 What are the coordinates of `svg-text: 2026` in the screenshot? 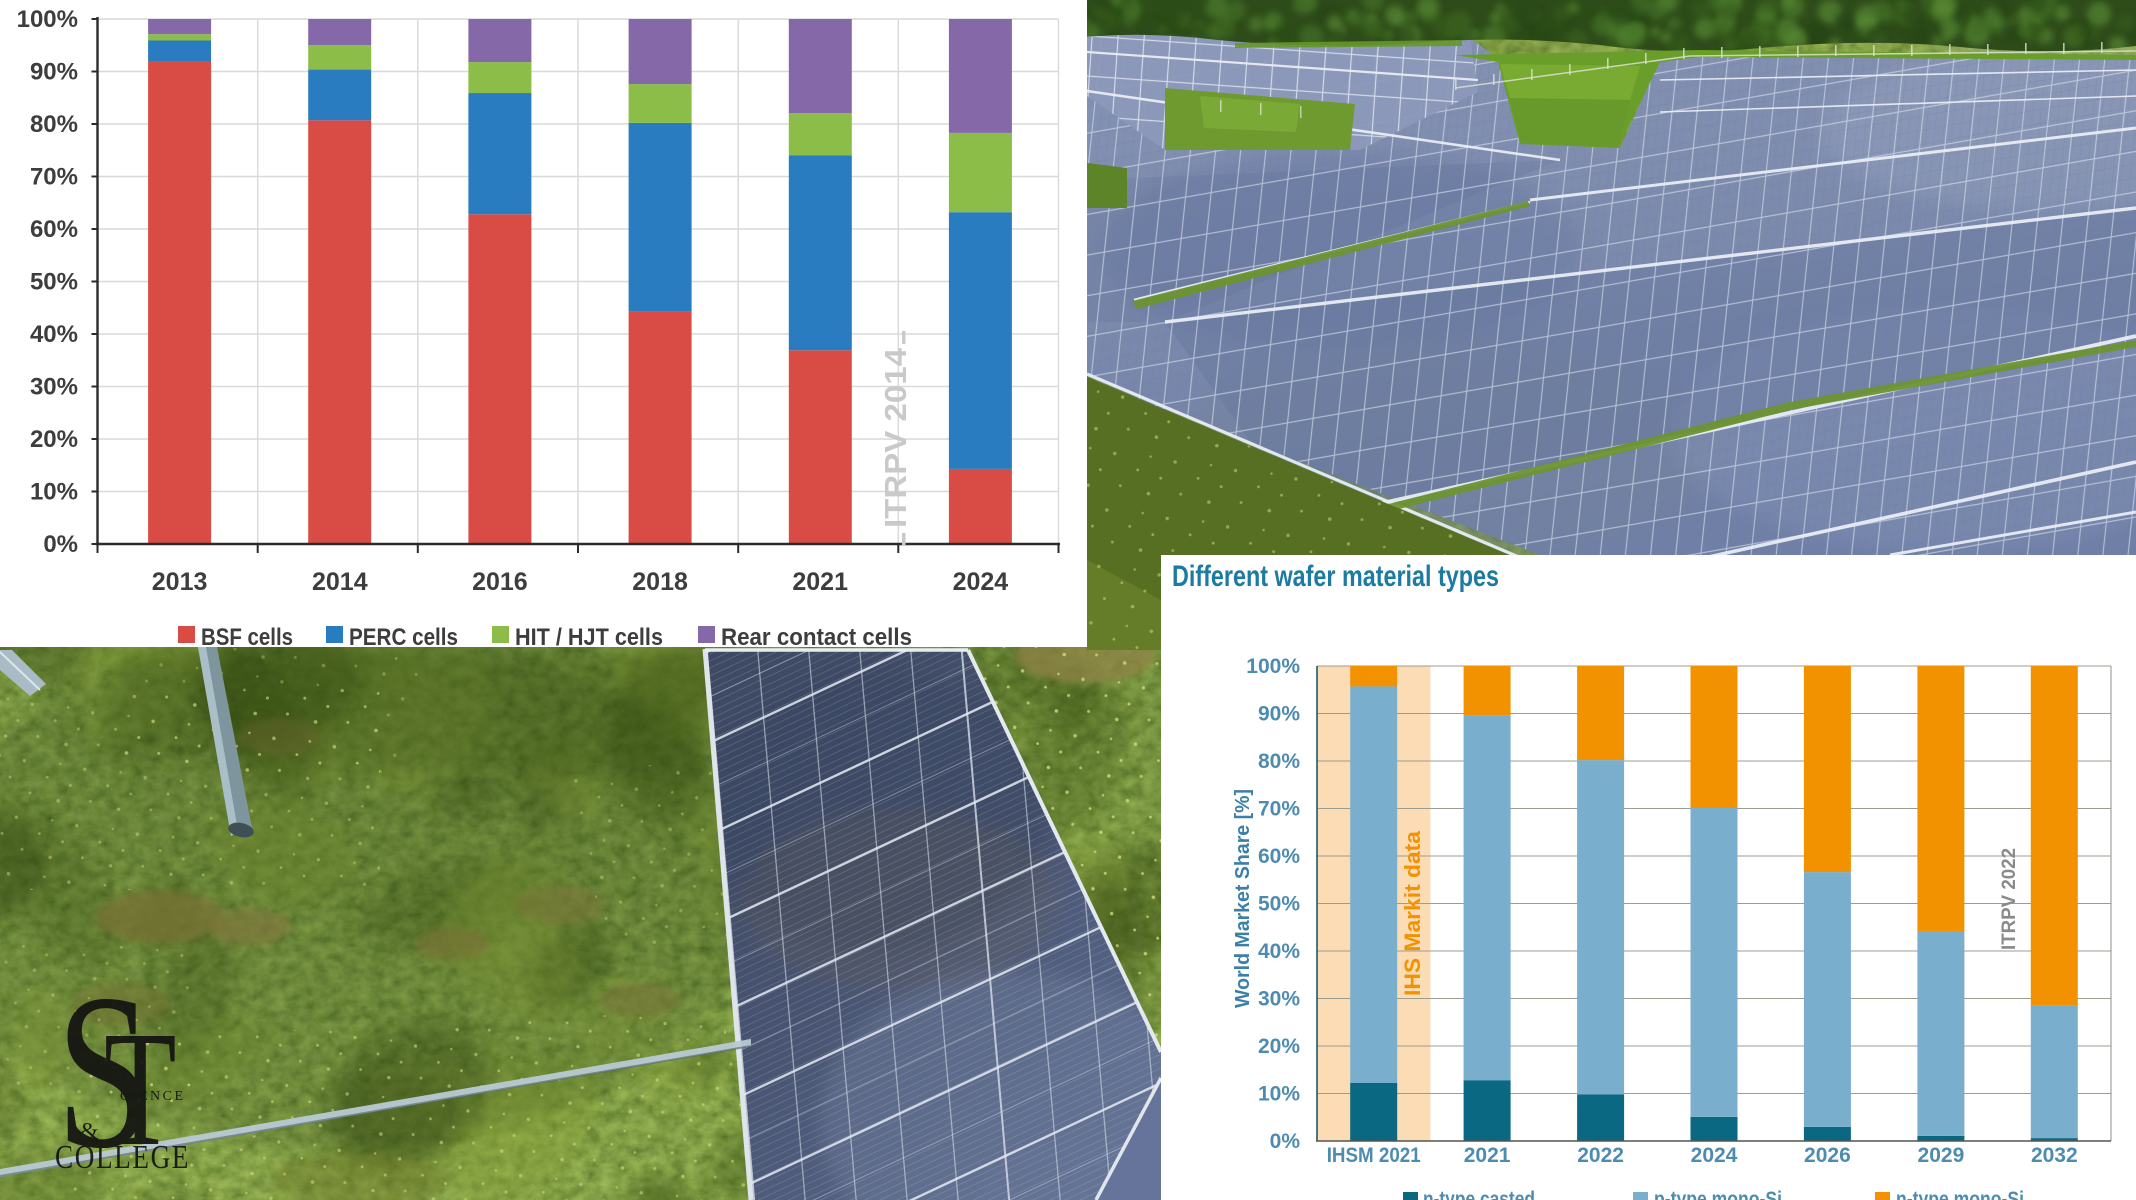 It's located at (1827, 1155).